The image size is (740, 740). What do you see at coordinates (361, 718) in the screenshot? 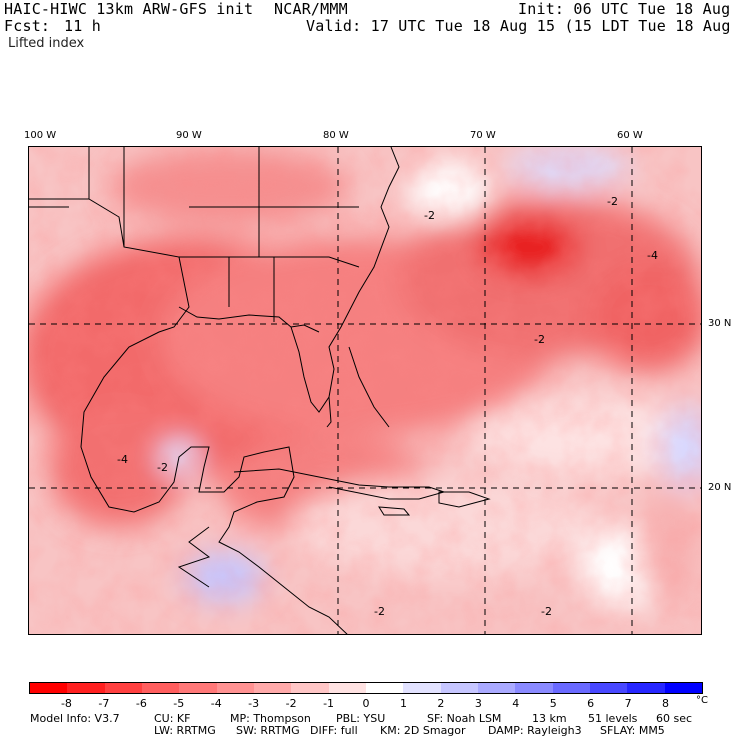
I see `pbl-scheme: PBL: YSU` at bounding box center [361, 718].